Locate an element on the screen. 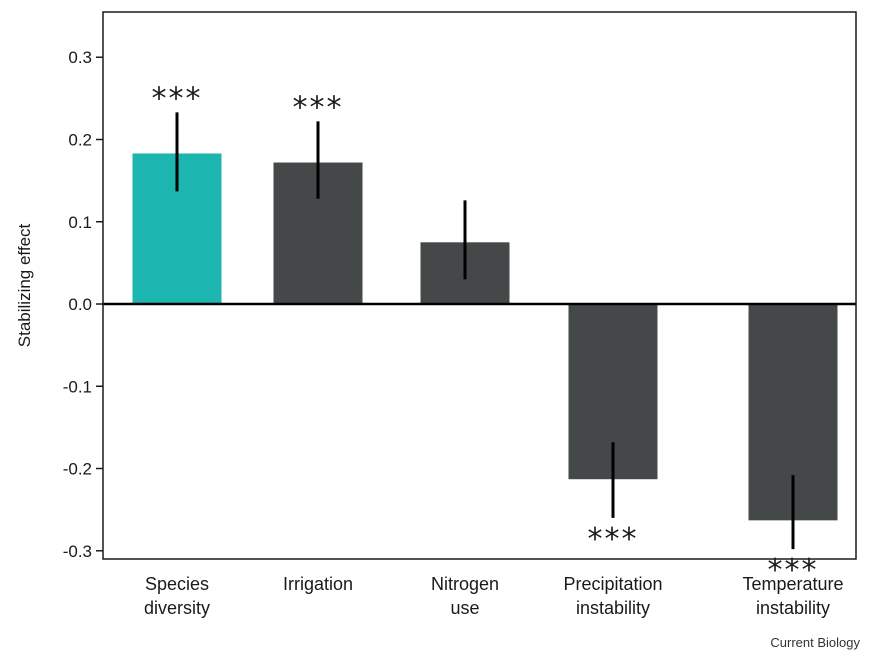 The image size is (874, 654). x-category-label: Species is located at coordinates (177, 584).